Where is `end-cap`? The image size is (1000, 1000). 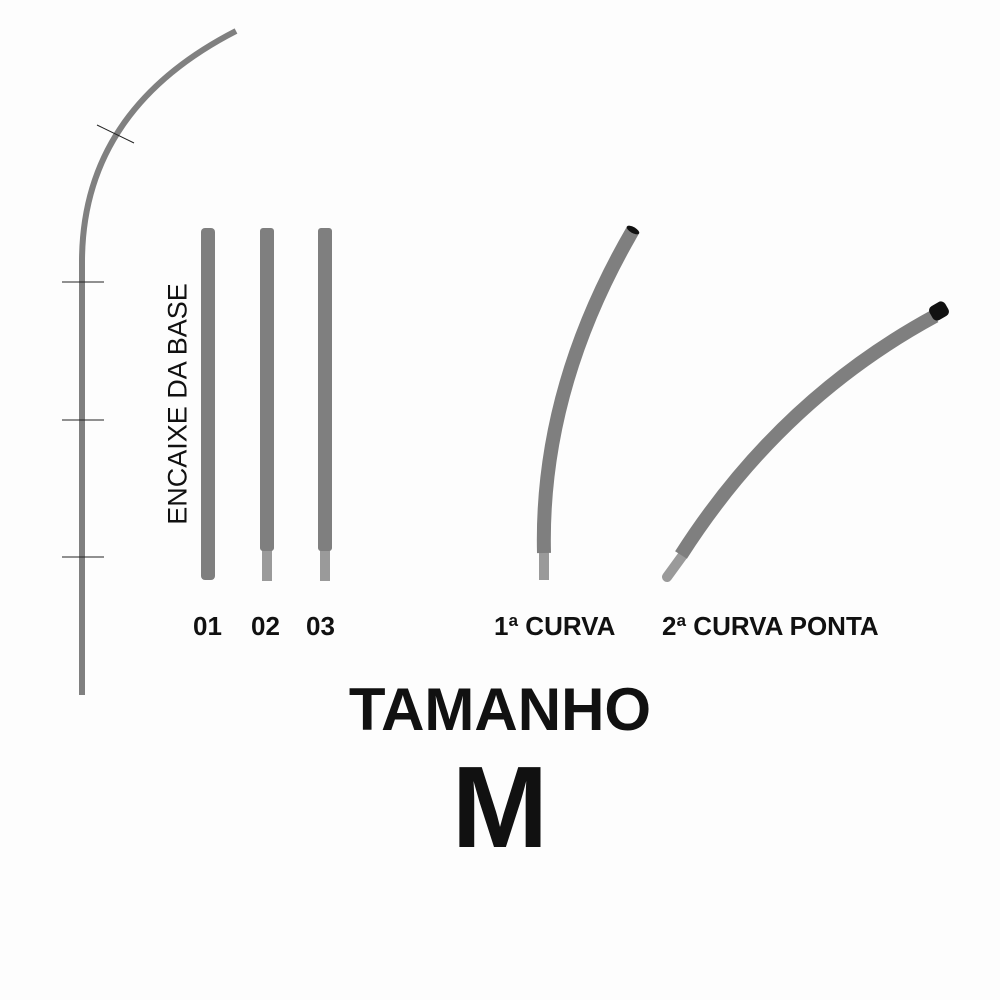
end-cap is located at coordinates (633, 230).